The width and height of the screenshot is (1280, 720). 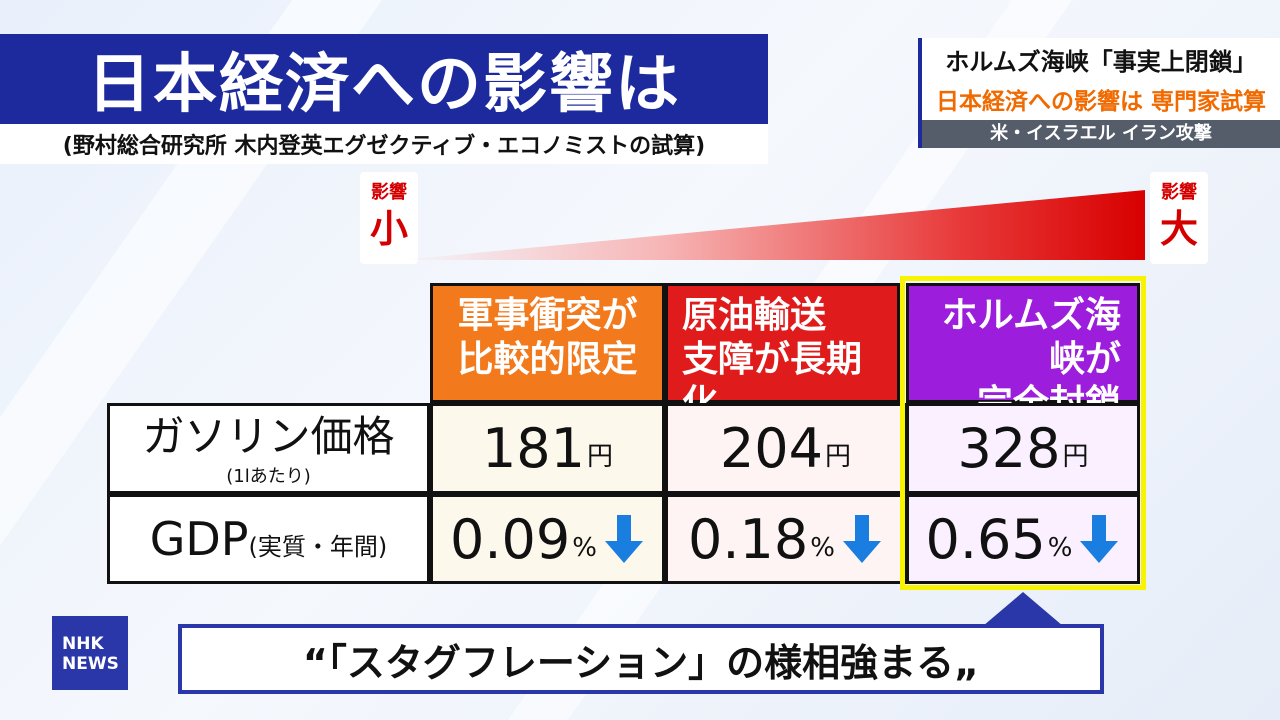 What do you see at coordinates (748, 539) in the screenshot?
I see `gdp-value: 0.18` at bounding box center [748, 539].